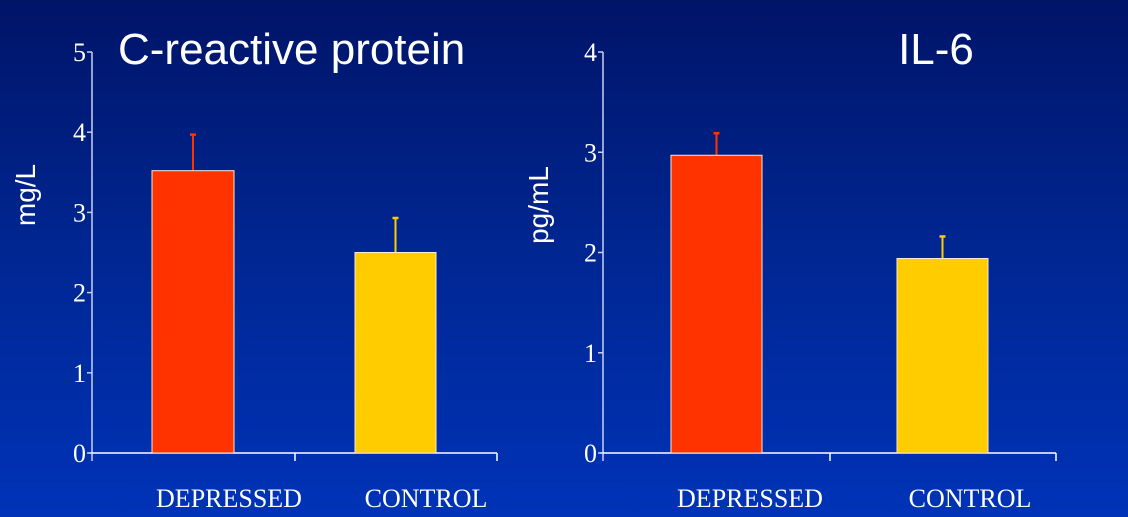 The image size is (1128, 517). What do you see at coordinates (936, 49) in the screenshot?
I see `chart-title: IL-6` at bounding box center [936, 49].